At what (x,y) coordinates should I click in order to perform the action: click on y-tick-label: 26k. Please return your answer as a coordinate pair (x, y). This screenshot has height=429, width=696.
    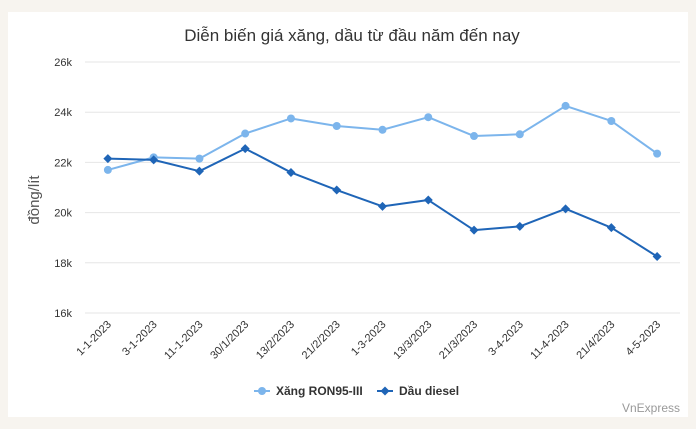
    Looking at the image, I should click on (63, 63).